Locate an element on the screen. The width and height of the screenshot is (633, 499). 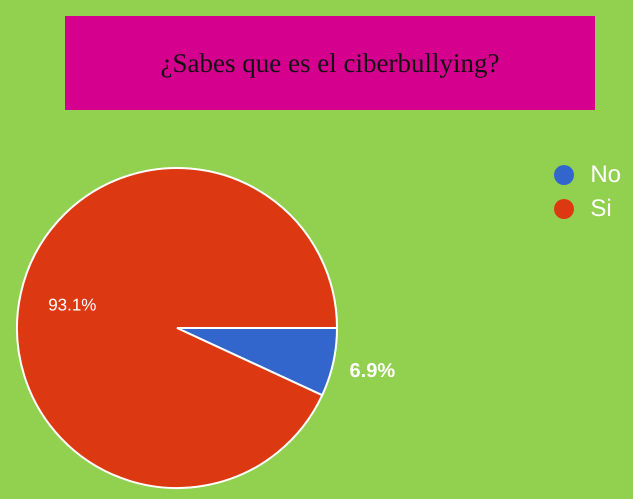
data-label: 6.9% is located at coordinates (373, 371).